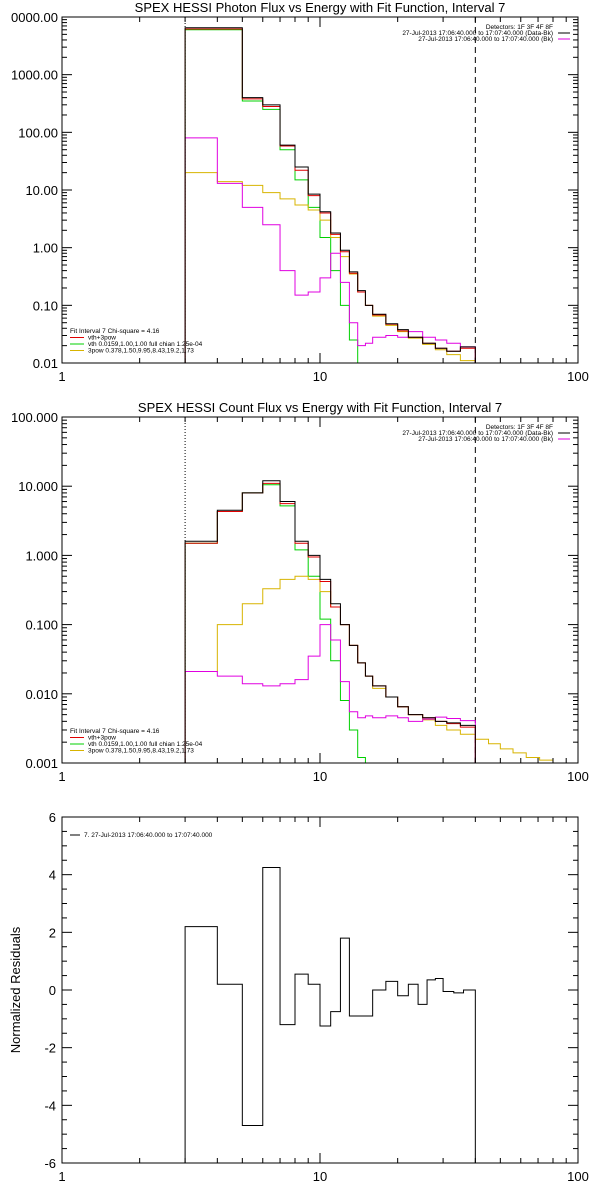  Describe the element at coordinates (50, 1163) in the screenshot. I see `y-tick-label: -6` at that location.